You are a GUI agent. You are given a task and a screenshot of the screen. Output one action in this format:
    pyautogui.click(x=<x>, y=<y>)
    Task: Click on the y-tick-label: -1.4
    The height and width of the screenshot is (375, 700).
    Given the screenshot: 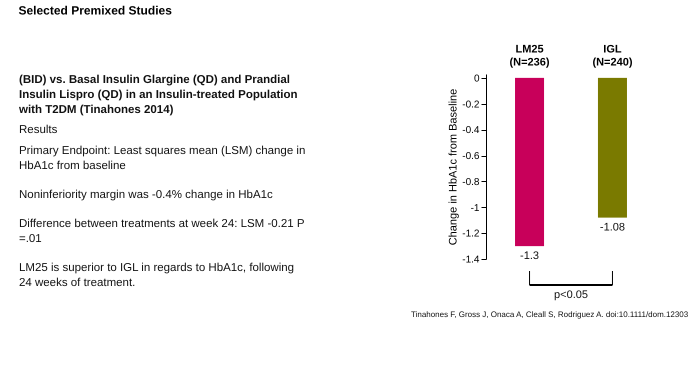 What is the action you would take?
    pyautogui.click(x=471, y=260)
    